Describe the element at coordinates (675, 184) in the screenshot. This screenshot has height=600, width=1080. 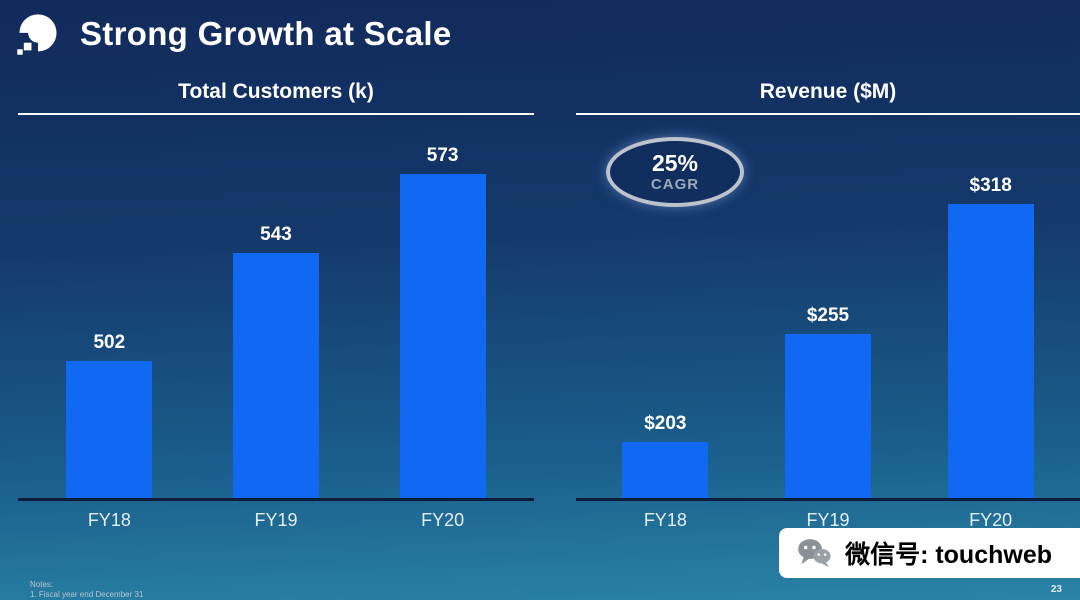
I see `cagr-label: CAGR` at that location.